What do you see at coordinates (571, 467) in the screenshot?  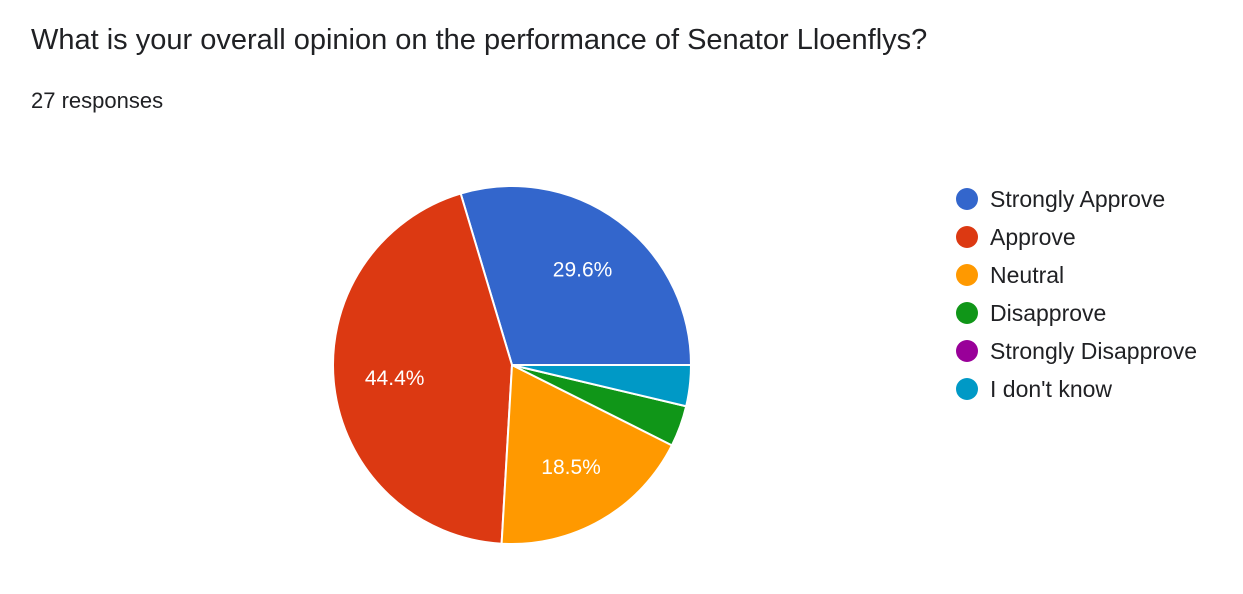 I see `slice-label-neutral: 18.5%` at bounding box center [571, 467].